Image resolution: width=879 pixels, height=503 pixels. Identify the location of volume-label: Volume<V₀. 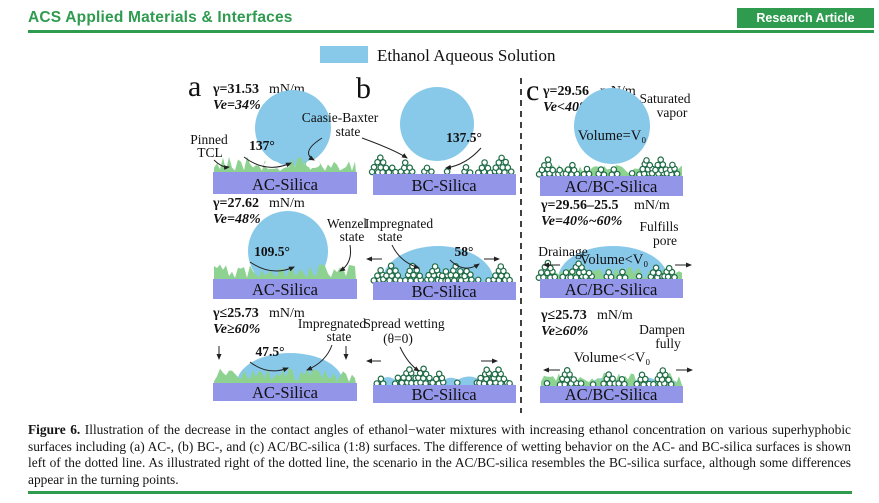
(614, 260).